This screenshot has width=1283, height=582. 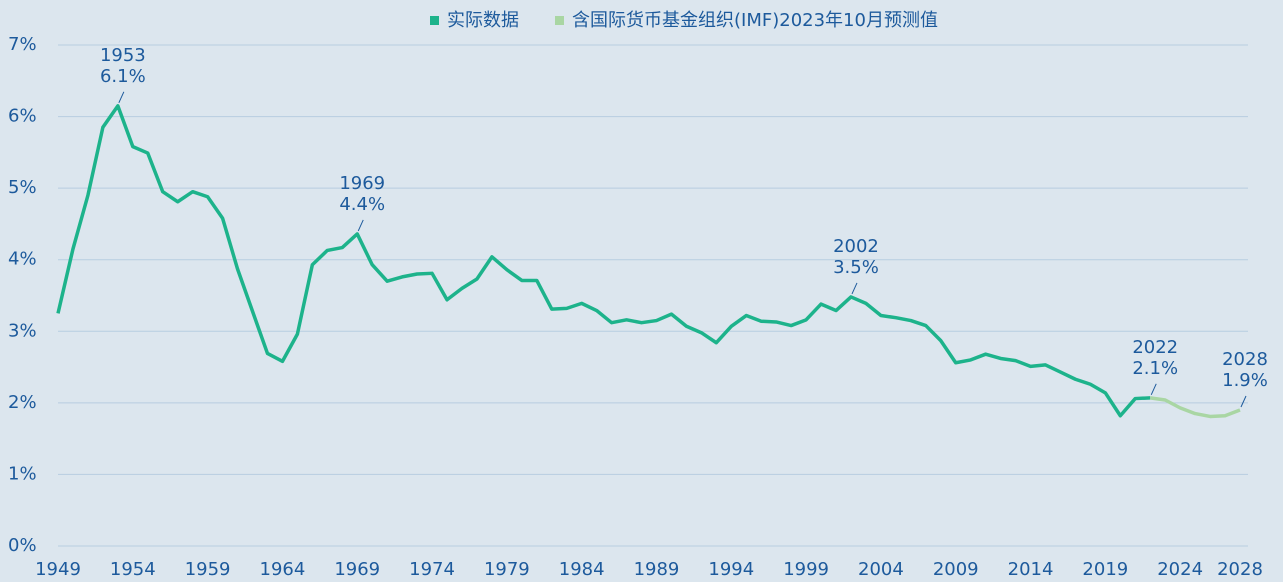 What do you see at coordinates (22, 116) in the screenshot?
I see `y-tick-label: 6%` at bounding box center [22, 116].